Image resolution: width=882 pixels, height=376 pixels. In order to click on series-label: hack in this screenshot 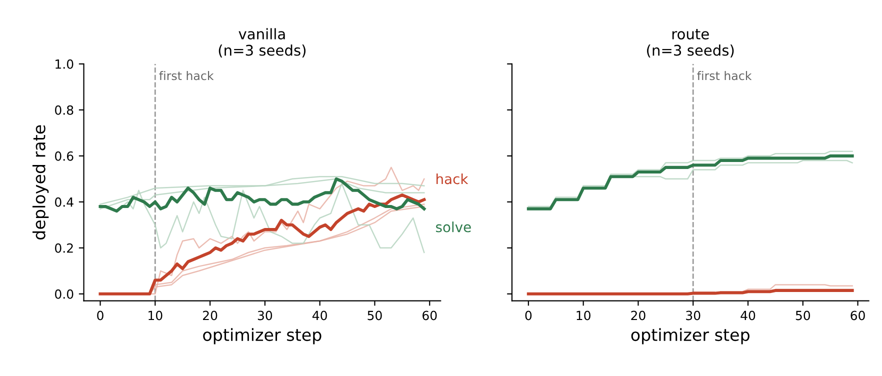, I will do `click(452, 178)`.